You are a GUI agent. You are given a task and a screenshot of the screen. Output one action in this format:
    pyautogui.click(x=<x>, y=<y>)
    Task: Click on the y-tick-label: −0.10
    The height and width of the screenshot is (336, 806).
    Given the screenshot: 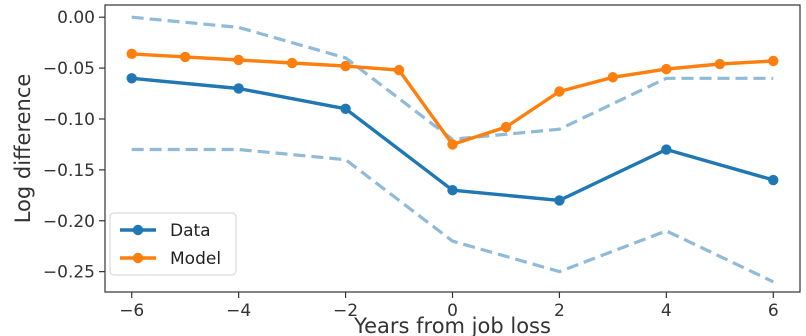 What is the action you would take?
    pyautogui.click(x=69, y=120)
    